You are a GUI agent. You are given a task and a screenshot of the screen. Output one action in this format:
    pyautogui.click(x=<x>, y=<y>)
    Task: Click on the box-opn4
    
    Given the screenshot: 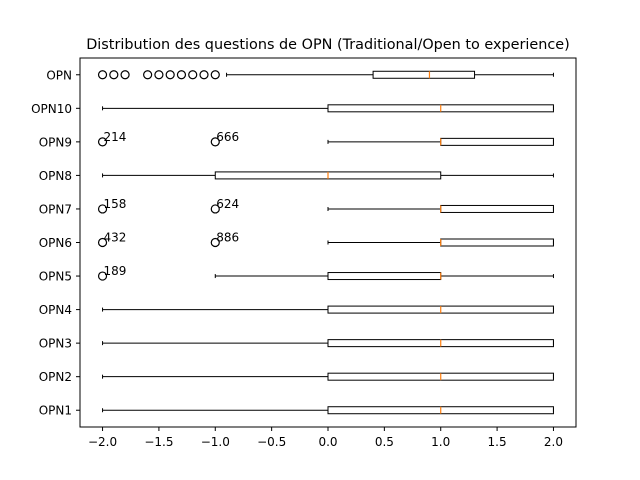 What is the action you would take?
    pyautogui.click(x=328, y=309)
    